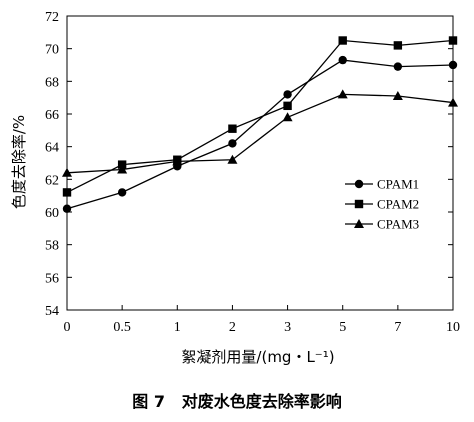 Image resolution: width=474 pixels, height=422 pixels. Describe the element at coordinates (52, 82) in the screenshot. I see `y-tick-label: 68` at that location.